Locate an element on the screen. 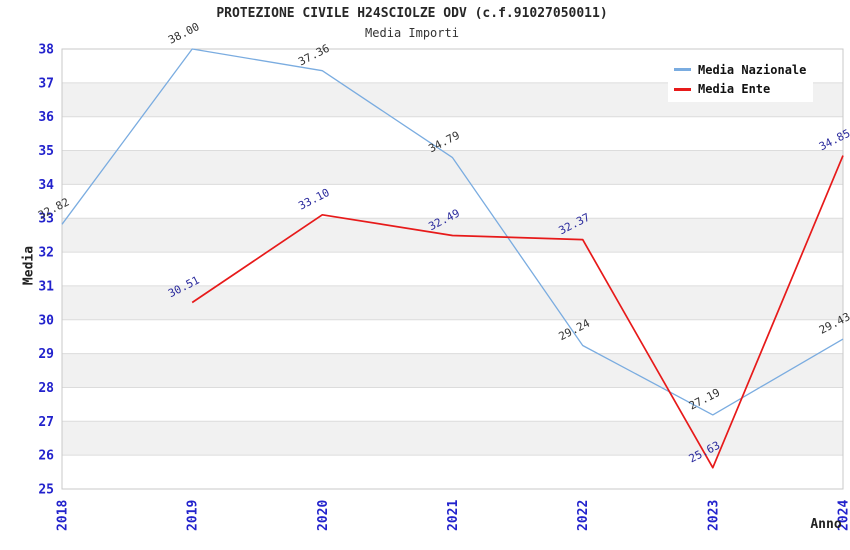 Image resolution: width=850 pixels, height=550 pixels. legend-item-media-nazionale: Media Nazionale is located at coordinates (743, 70).